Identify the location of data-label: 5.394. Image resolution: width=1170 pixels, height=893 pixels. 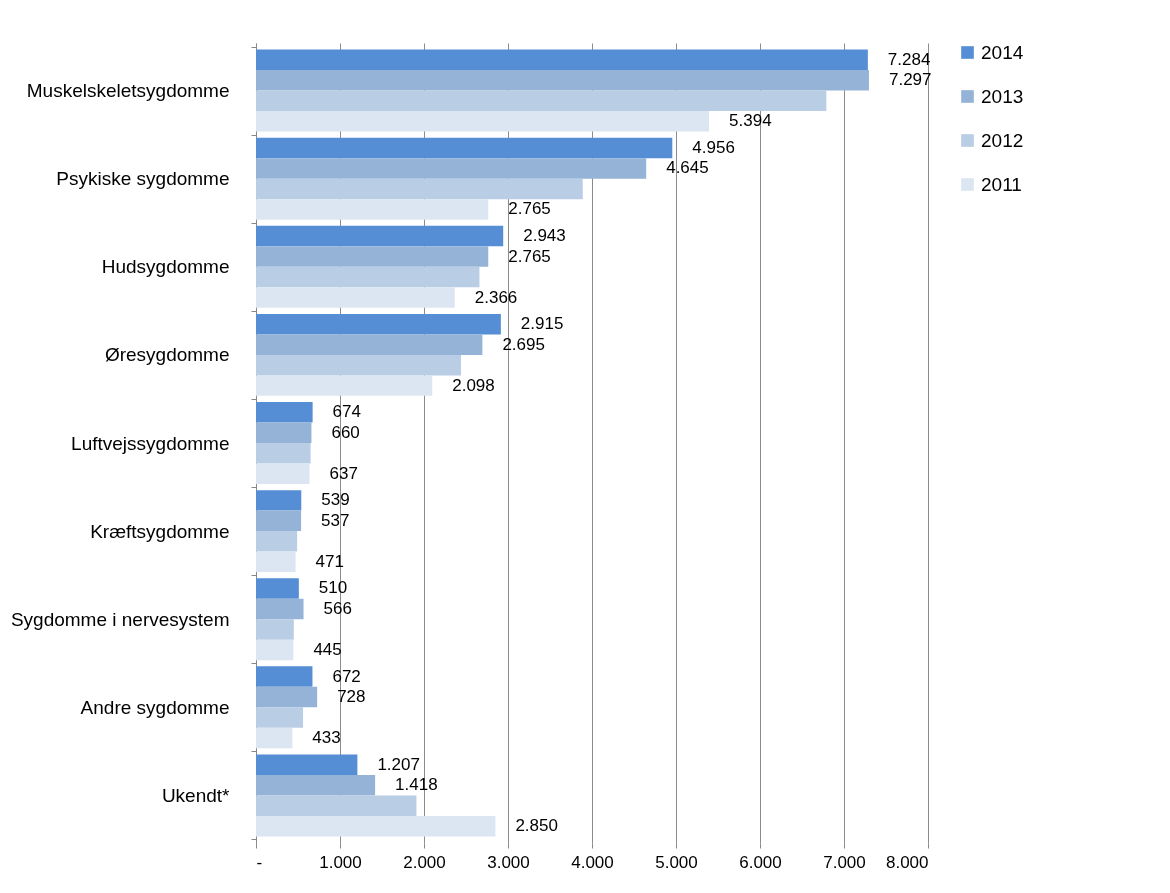
(750, 121).